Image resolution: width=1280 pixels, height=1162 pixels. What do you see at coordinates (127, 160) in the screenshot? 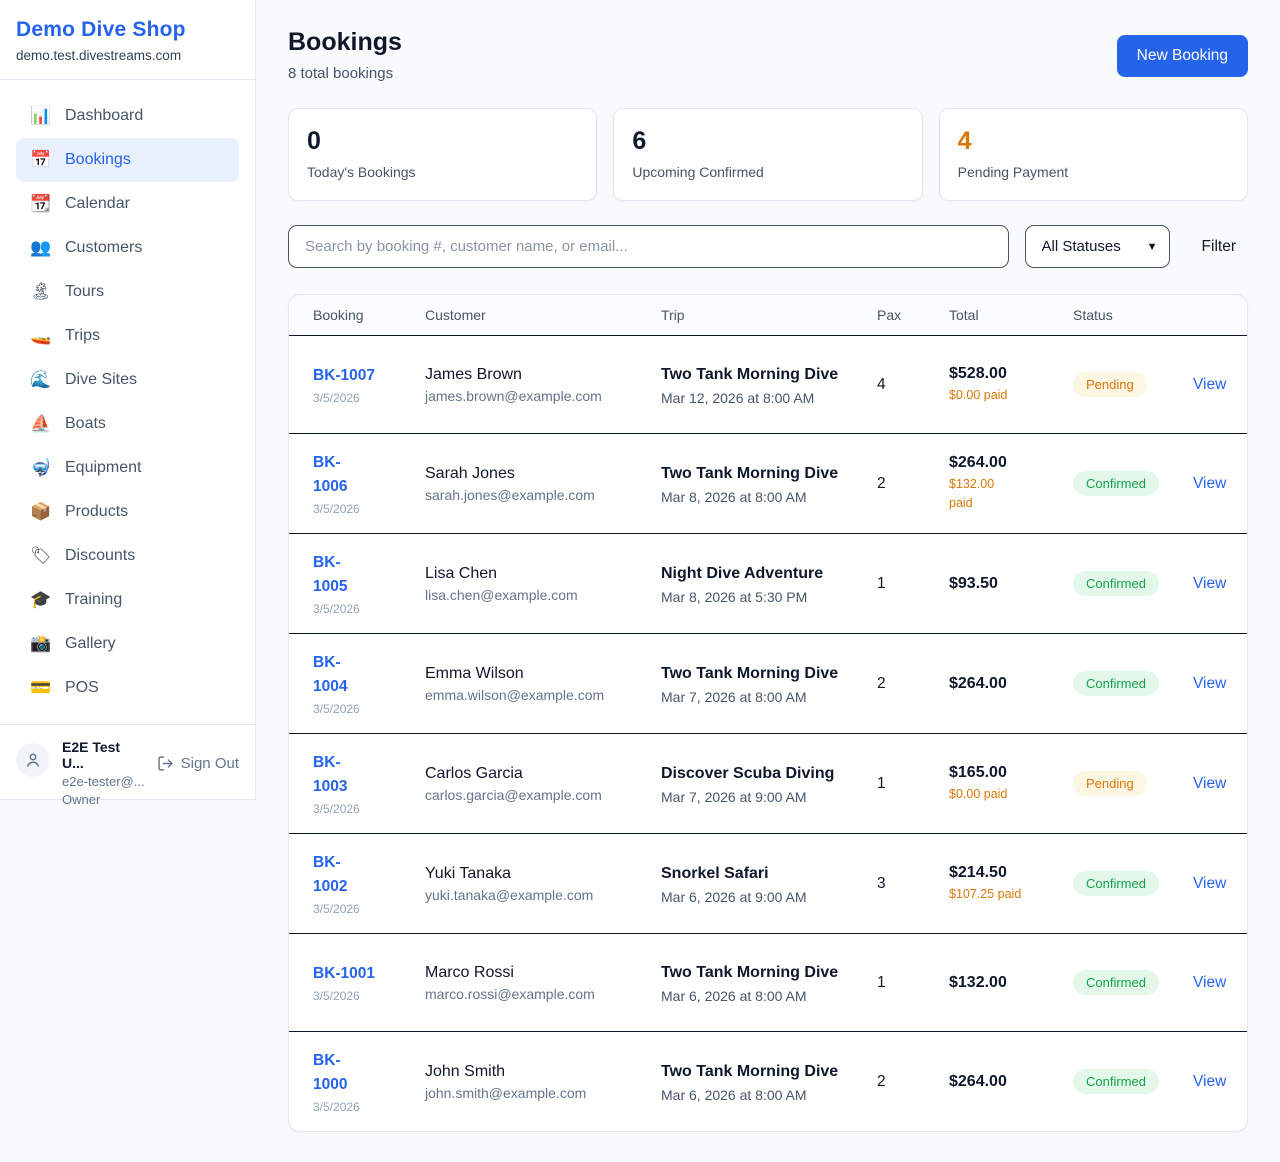
I see `sidebar-item-bookings: 📅 Bookings` at bounding box center [127, 160].